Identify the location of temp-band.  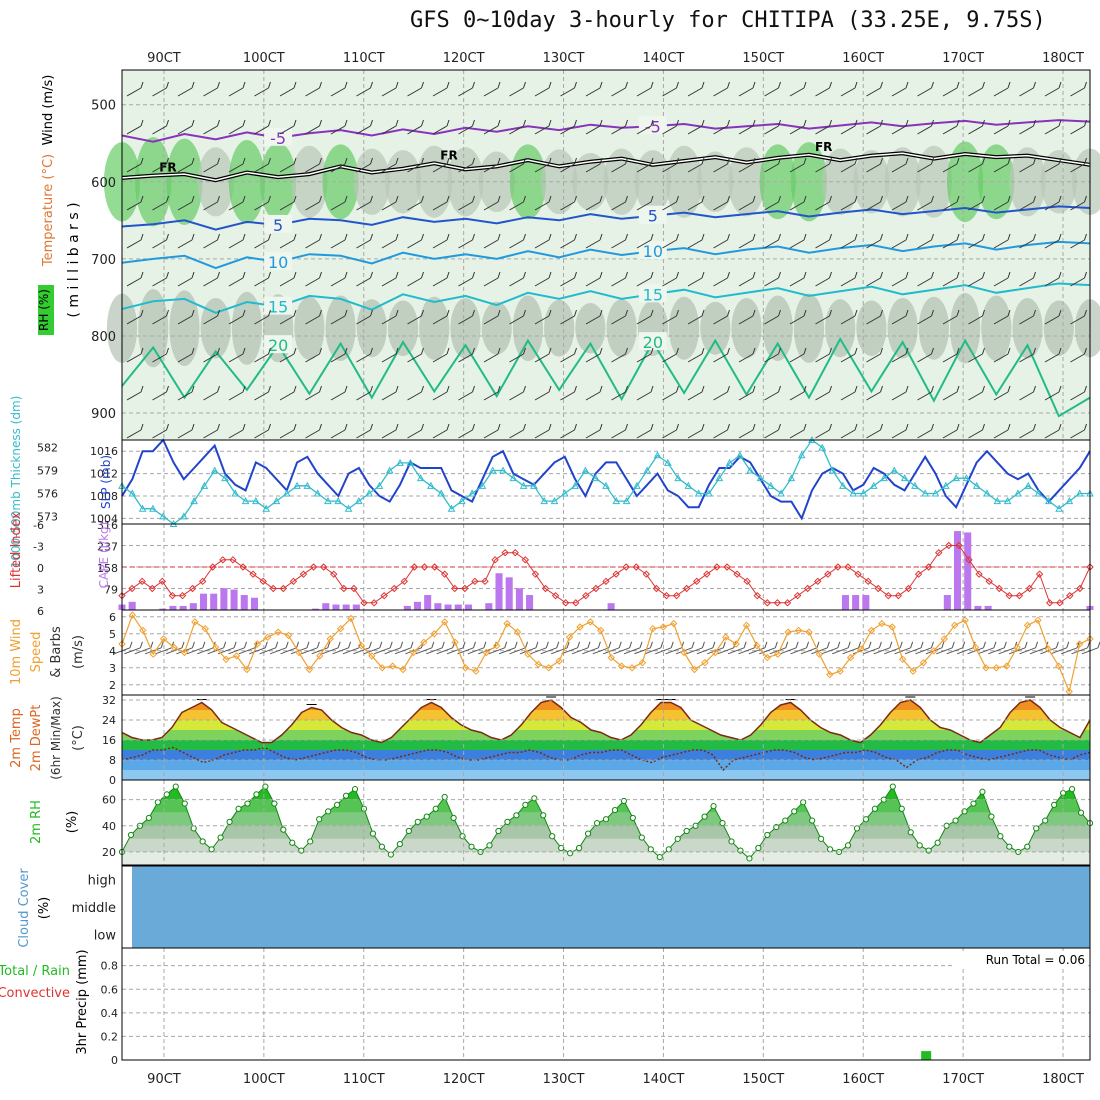
(606, 775).